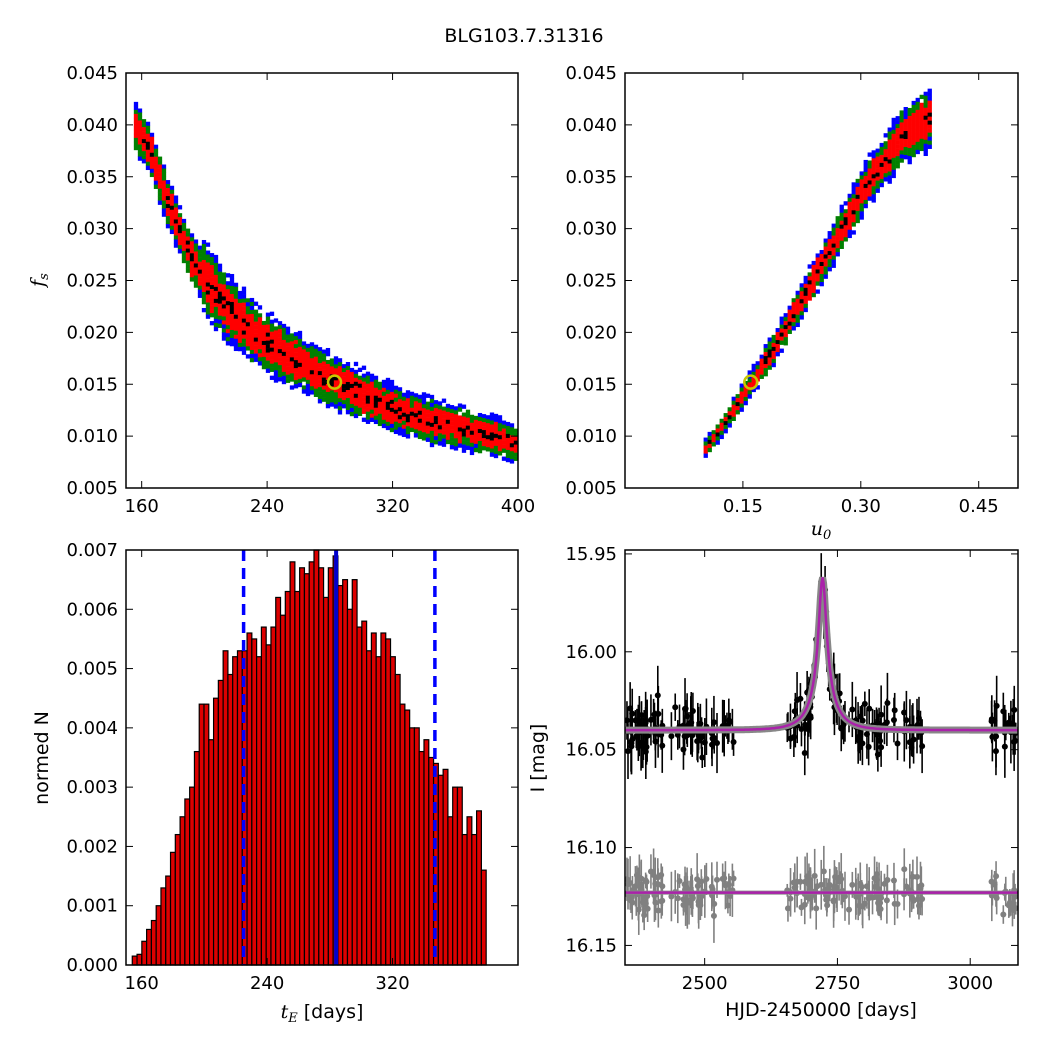  I want to click on p2-xtick-label: 320, so click(392, 983).